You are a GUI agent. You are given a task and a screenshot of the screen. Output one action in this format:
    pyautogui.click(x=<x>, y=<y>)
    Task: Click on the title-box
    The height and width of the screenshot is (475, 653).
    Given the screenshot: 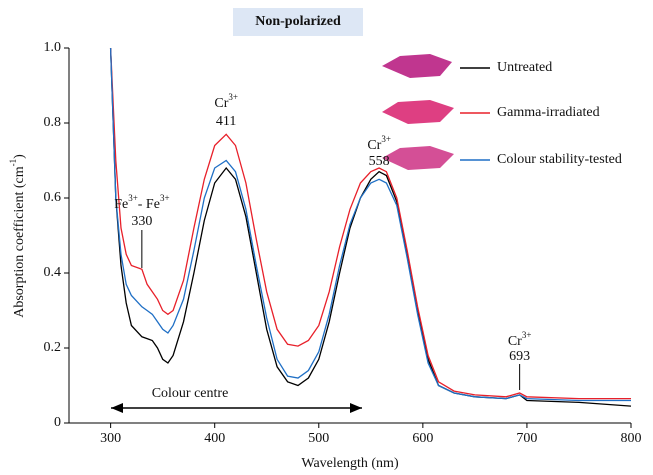 What is the action you would take?
    pyautogui.click(x=298, y=22)
    